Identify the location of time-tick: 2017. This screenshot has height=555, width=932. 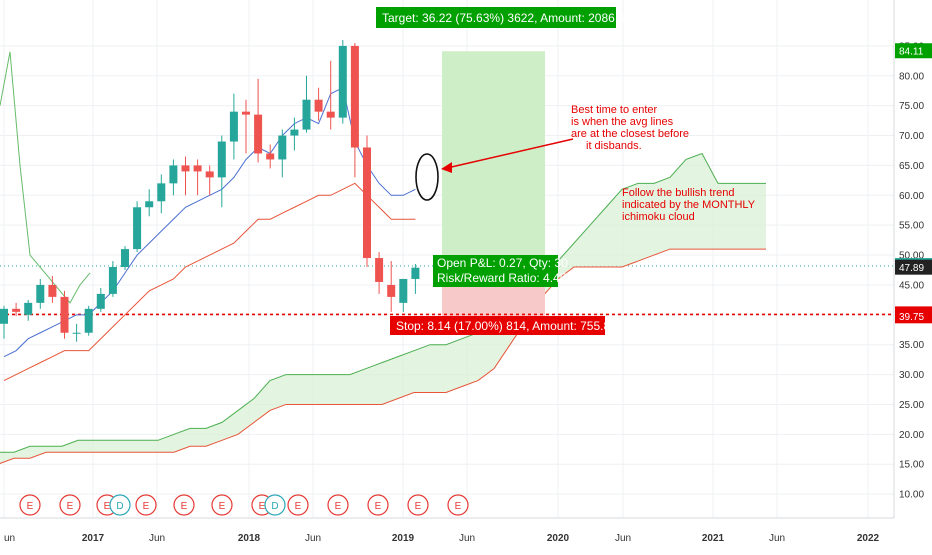
(93, 538).